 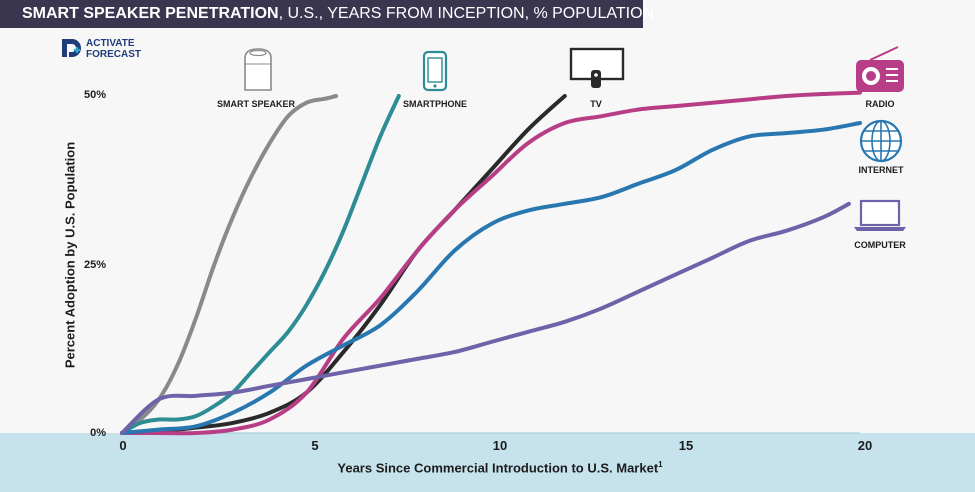 I want to click on x-axis-band, so click(x=487, y=462).